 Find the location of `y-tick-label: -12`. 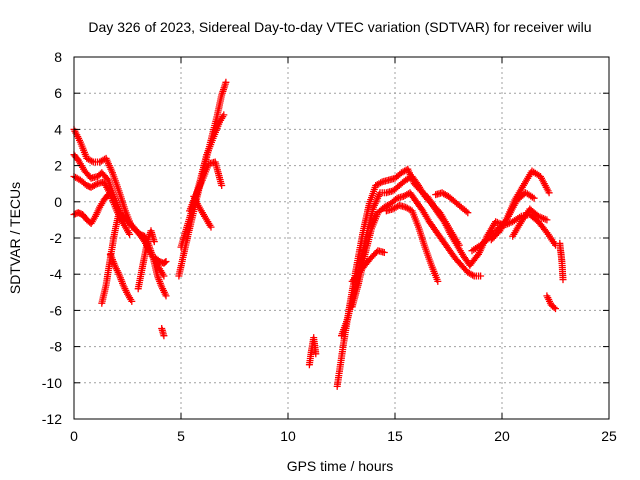

y-tick-label: -12 is located at coordinates (52, 419).